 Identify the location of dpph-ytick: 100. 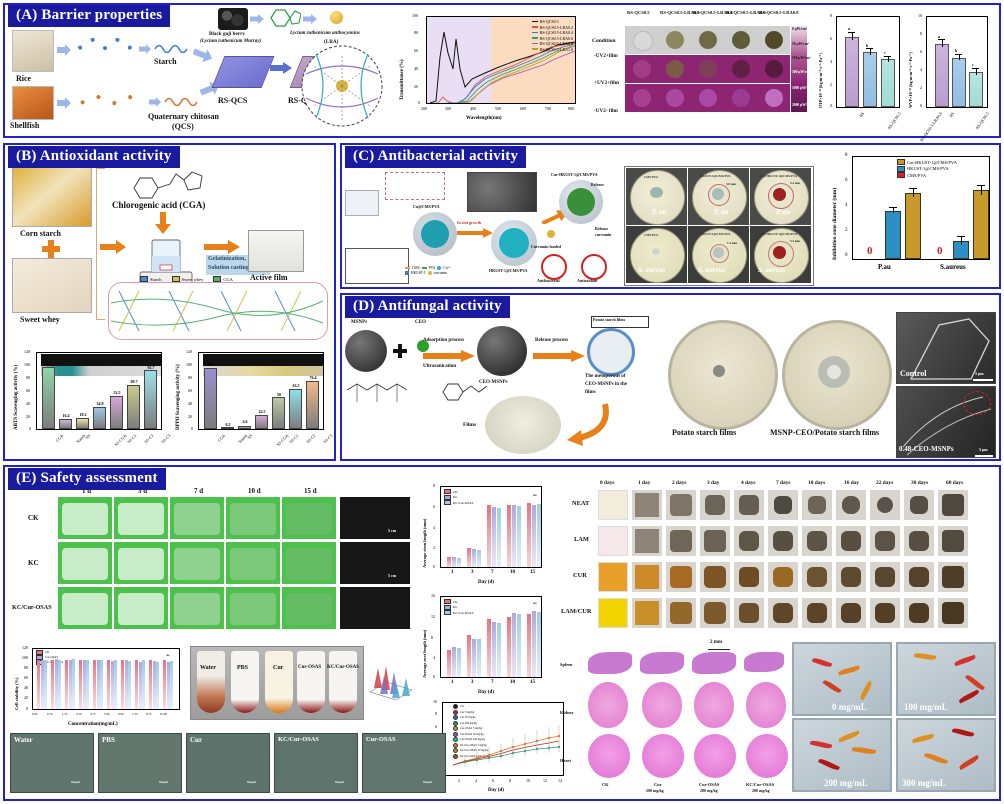
(189, 364).